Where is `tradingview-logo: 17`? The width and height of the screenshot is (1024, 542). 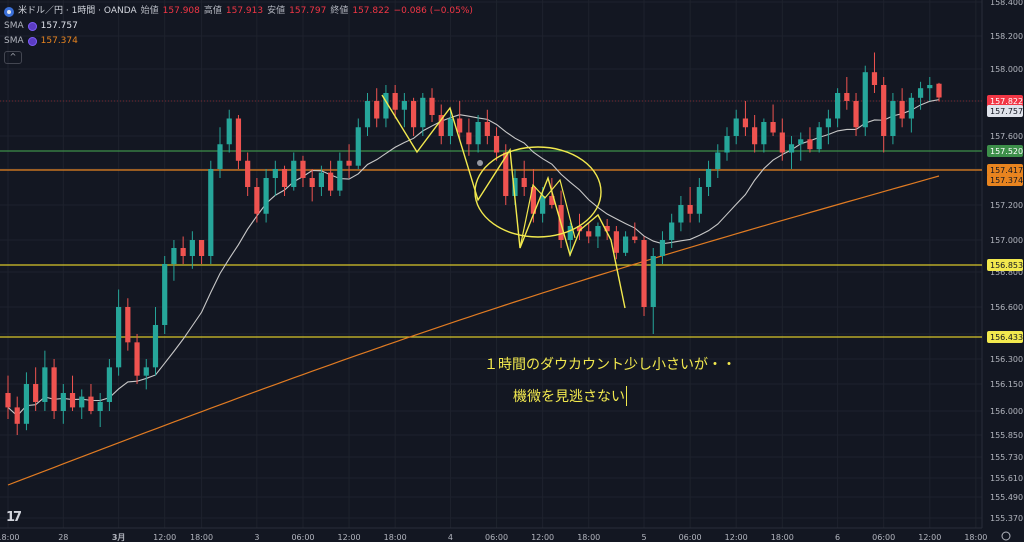
tradingview-logo: 17 is located at coordinates (14, 517).